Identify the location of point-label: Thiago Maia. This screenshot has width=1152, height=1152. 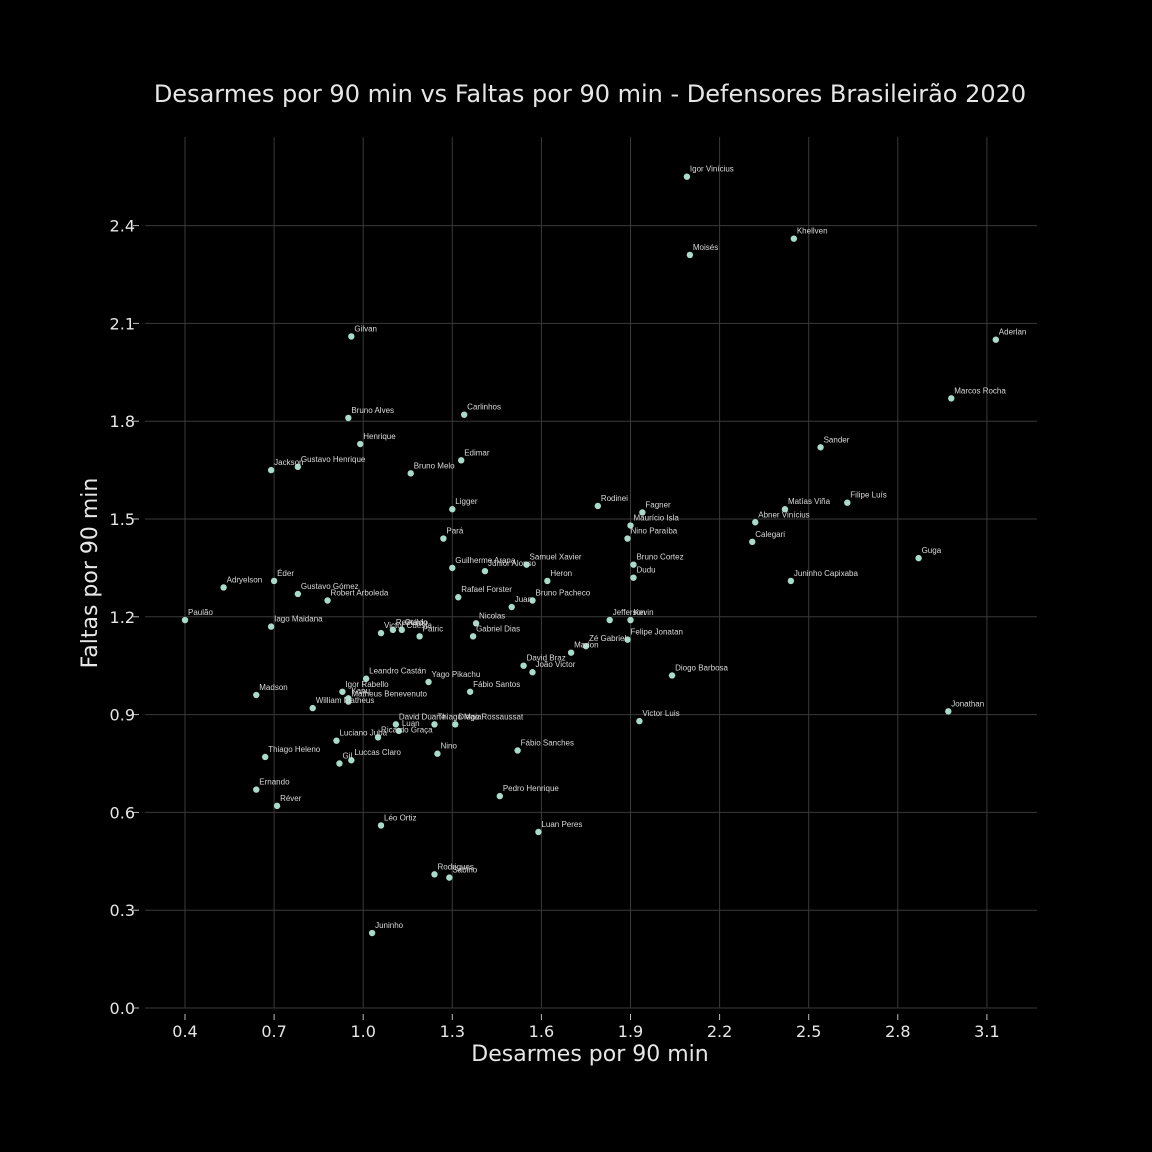
(459, 716).